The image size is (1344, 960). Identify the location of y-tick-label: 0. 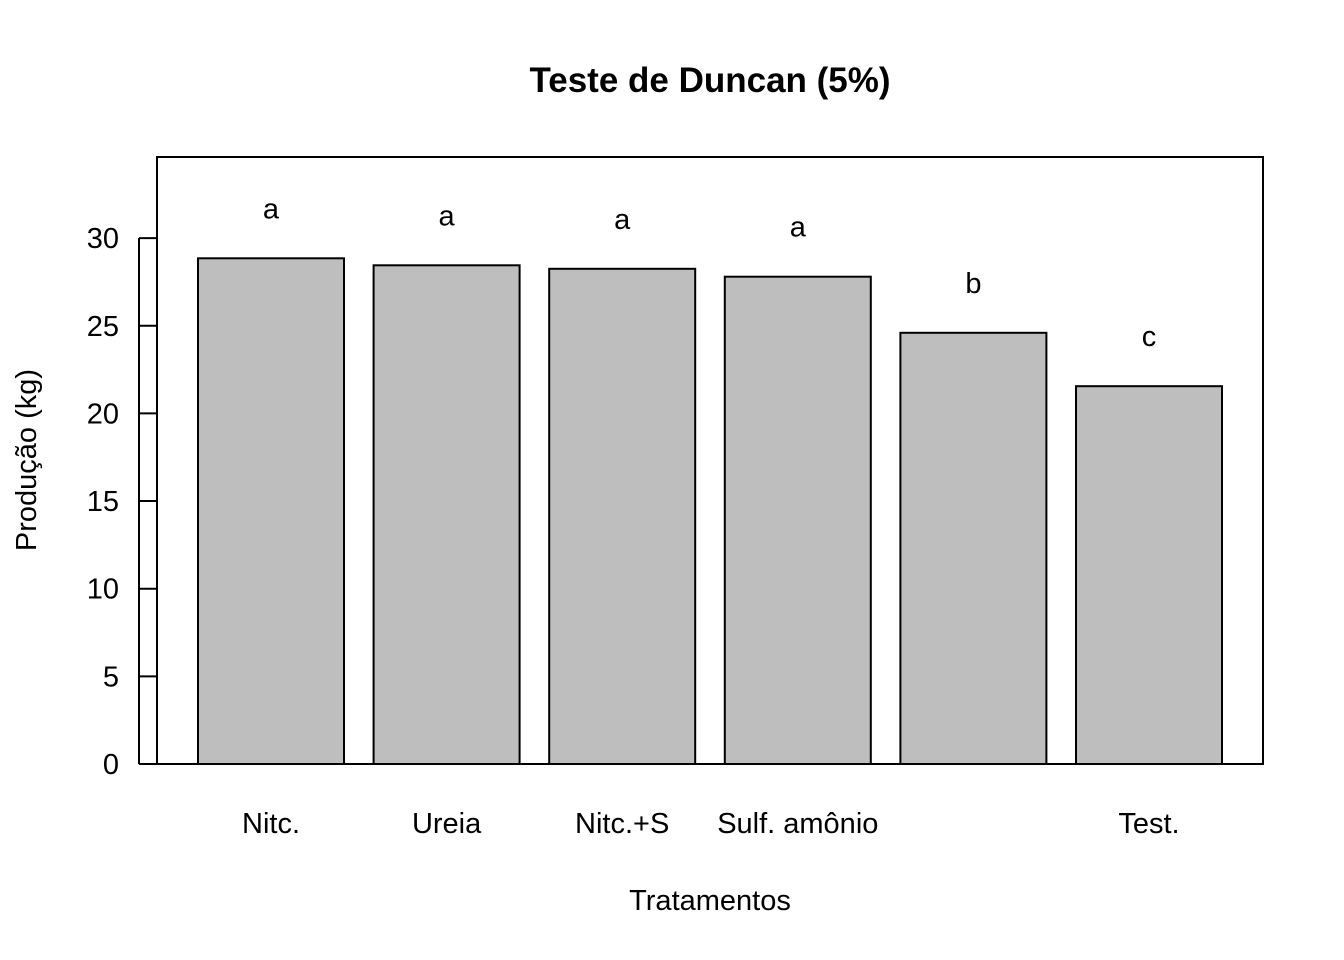
(111, 765).